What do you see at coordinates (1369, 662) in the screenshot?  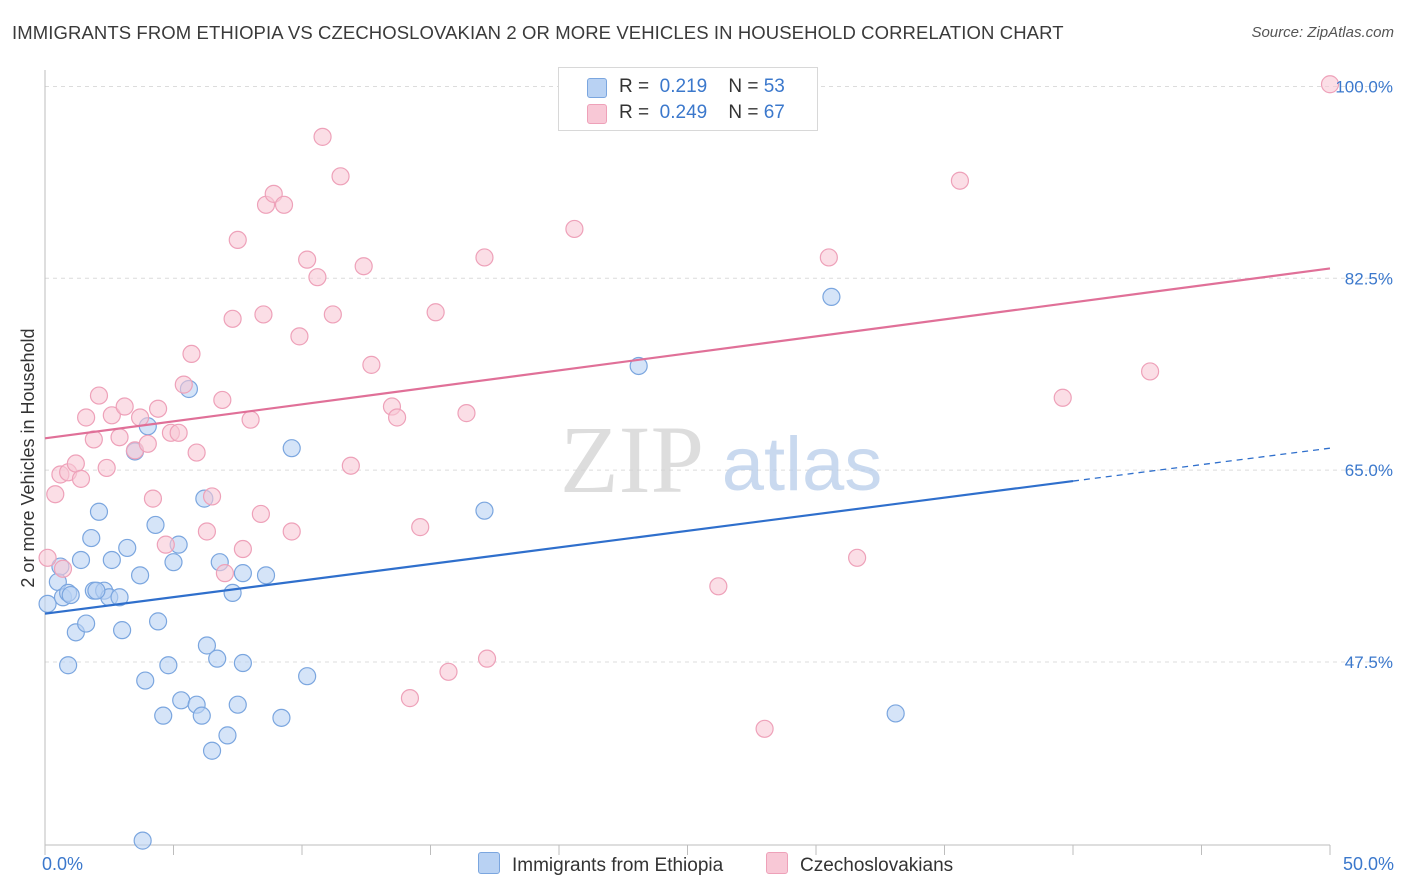 I see `y-tick-label: 47.5%` at bounding box center [1369, 662].